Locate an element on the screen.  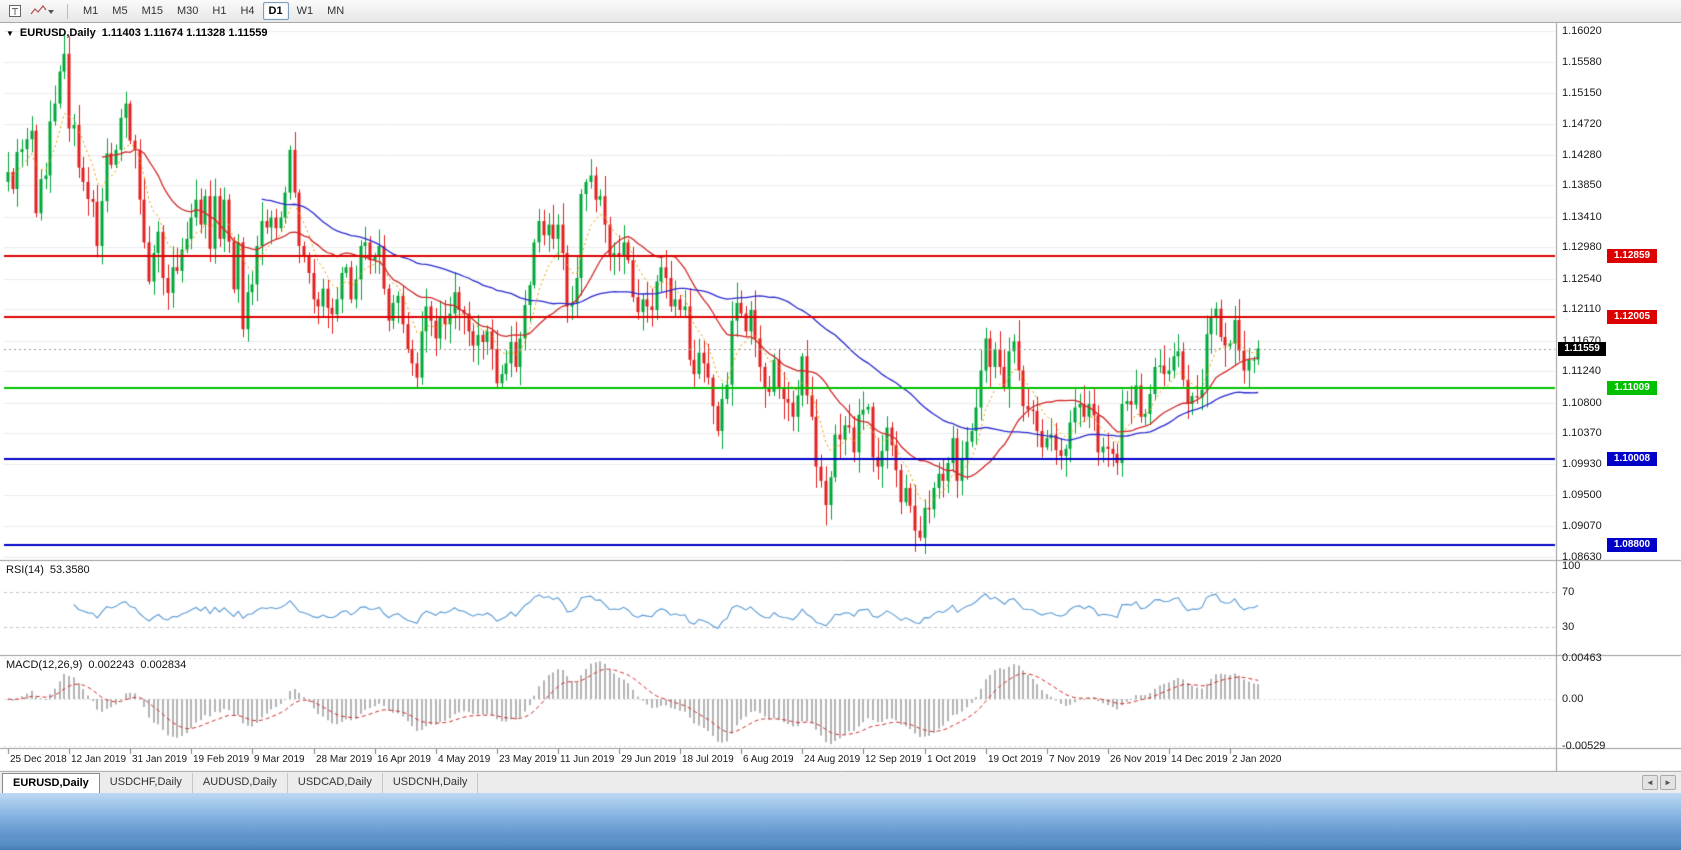
timeframe-m1: M1 is located at coordinates (90, 11).